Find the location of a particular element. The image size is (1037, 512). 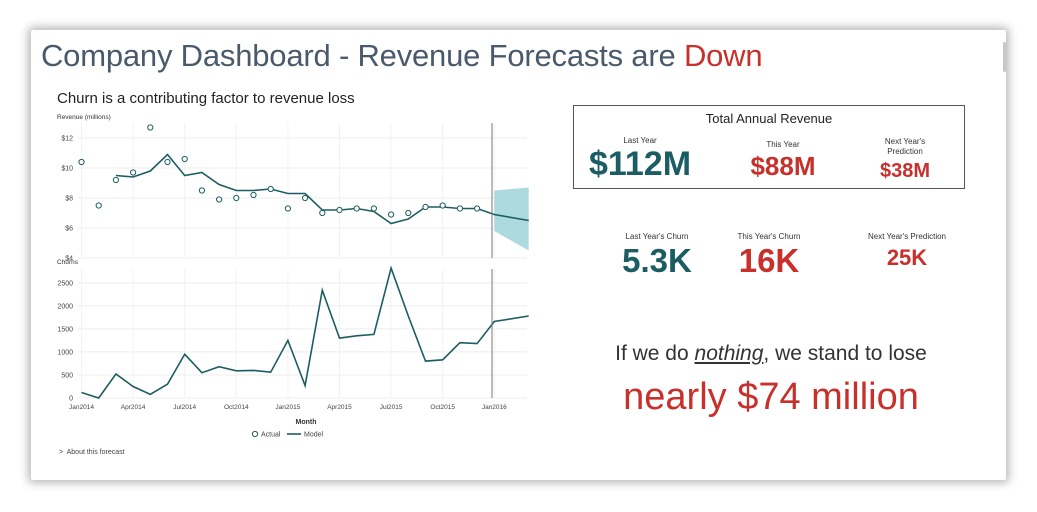

x-tick-label: Jan2015 is located at coordinates (287, 407).